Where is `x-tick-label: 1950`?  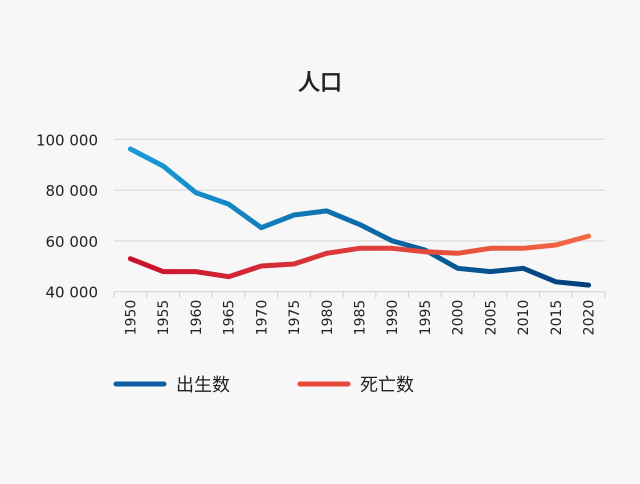 x-tick-label: 1950 is located at coordinates (131, 318).